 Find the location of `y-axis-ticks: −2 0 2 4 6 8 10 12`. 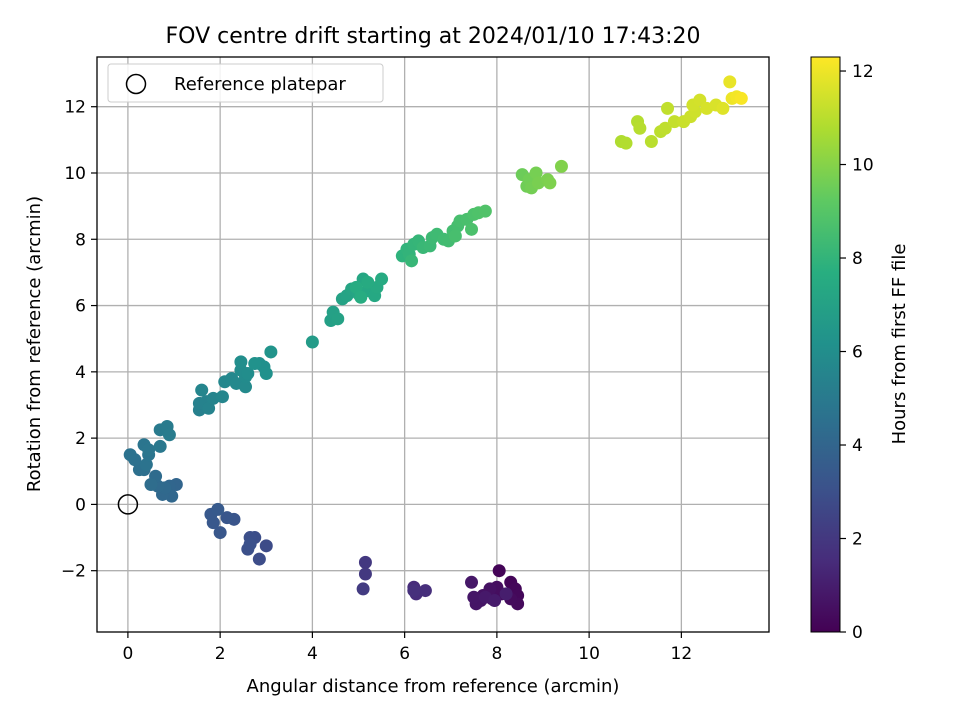

y-axis-ticks: −2 0 2 4 6 8 10 12 is located at coordinates (79, 340).